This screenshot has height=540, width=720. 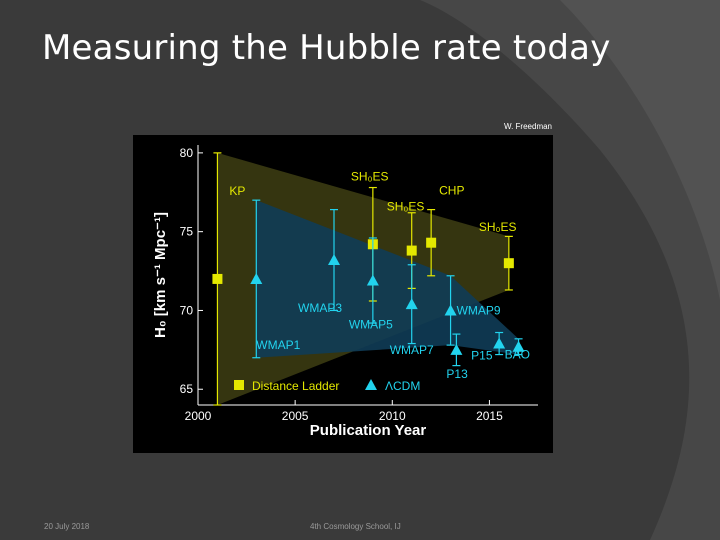 I want to click on legend-distance-ladder: Distance Ladder, so click(x=295, y=386).